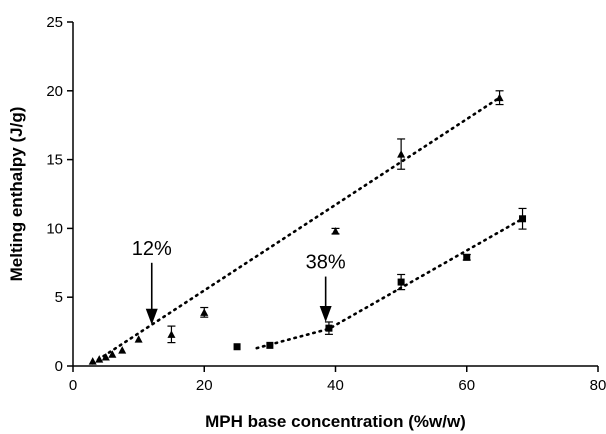 Image resolution: width=606 pixels, height=434 pixels. Describe the element at coordinates (59, 366) in the screenshot. I see `y-tick-label: 0` at that location.